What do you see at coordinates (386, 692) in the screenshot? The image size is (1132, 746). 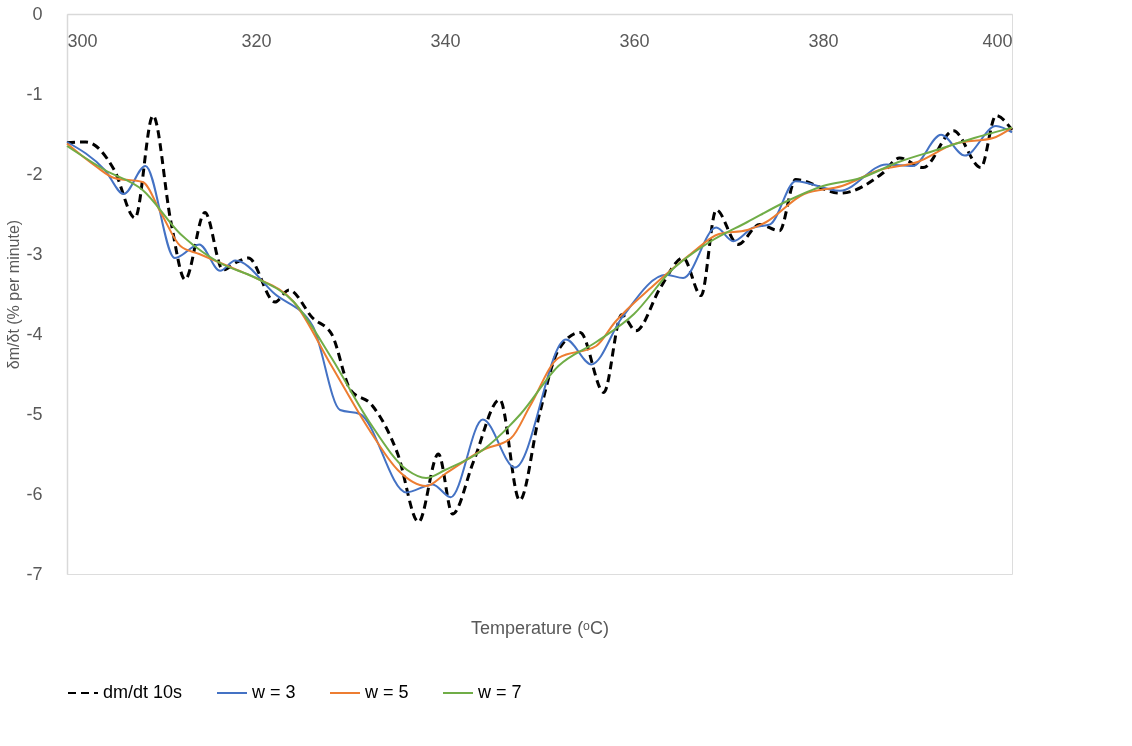 I see `legend-label: w = 5` at bounding box center [386, 692].